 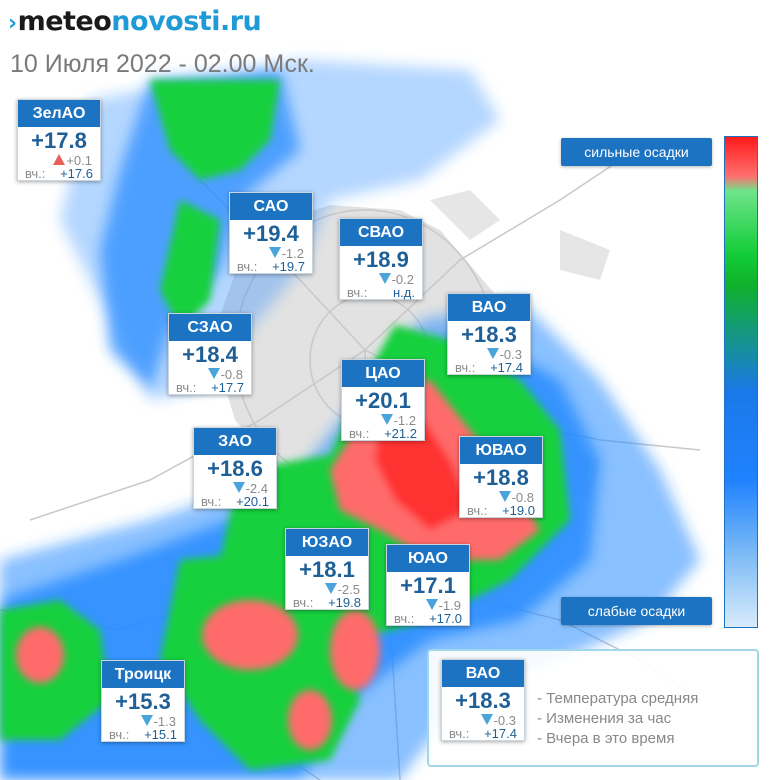 What do you see at coordinates (271, 206) in the screenshot?
I see `district-name: САО` at bounding box center [271, 206].